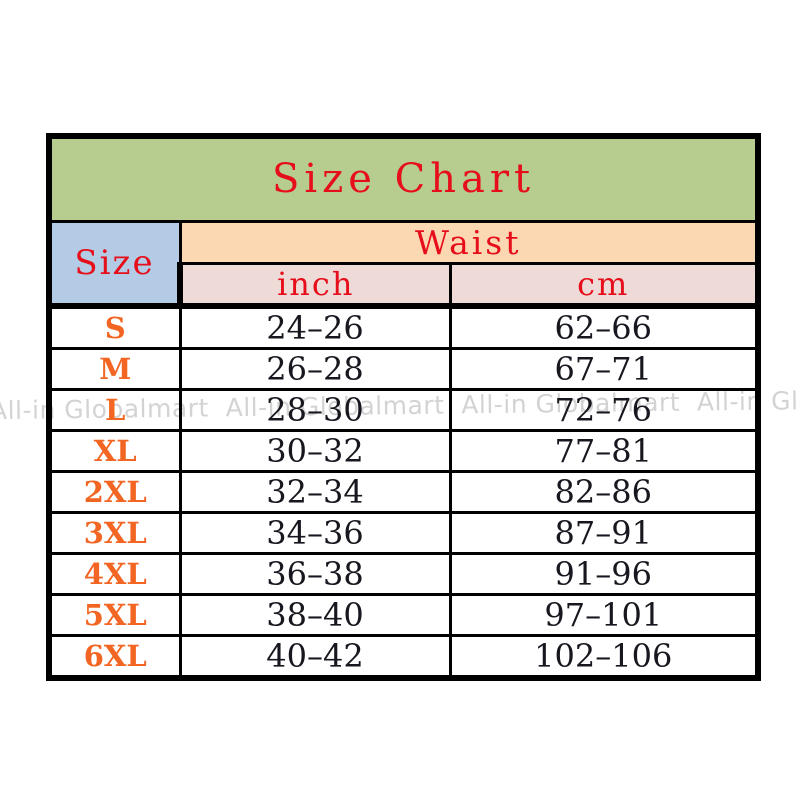 The height and width of the screenshot is (800, 800). What do you see at coordinates (315, 491) in the screenshot?
I see `inch-value: 32–34` at bounding box center [315, 491].